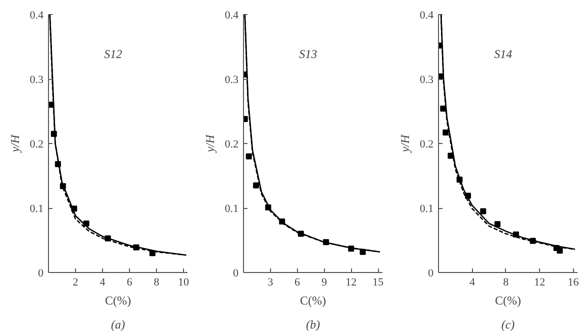 This screenshot has width=586, height=336. What do you see at coordinates (313, 325) in the screenshot?
I see `text: (b)` at bounding box center [313, 325].